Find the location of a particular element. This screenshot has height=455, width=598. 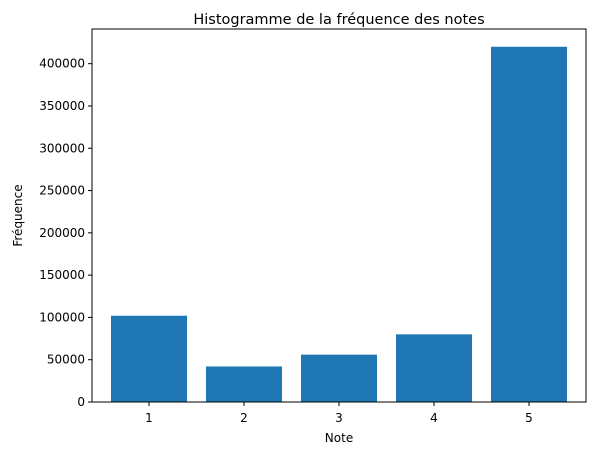

y-tick-label: 400000 is located at coordinates (62, 64).